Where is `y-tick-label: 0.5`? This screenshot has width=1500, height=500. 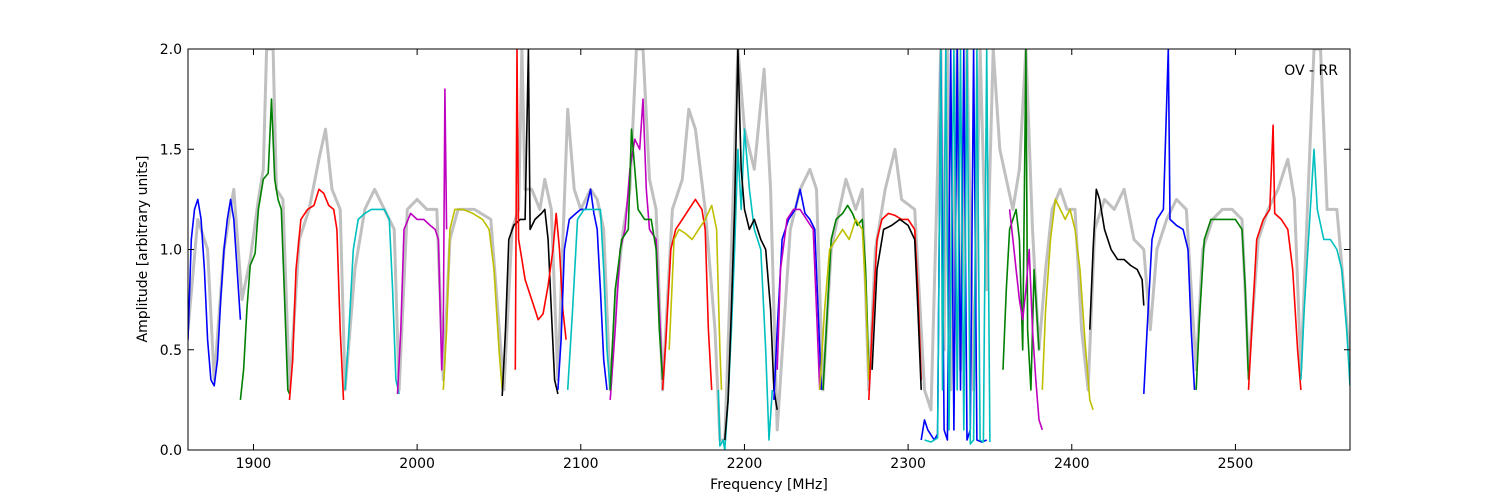 y-tick-label: 0.5 is located at coordinates (171, 351).